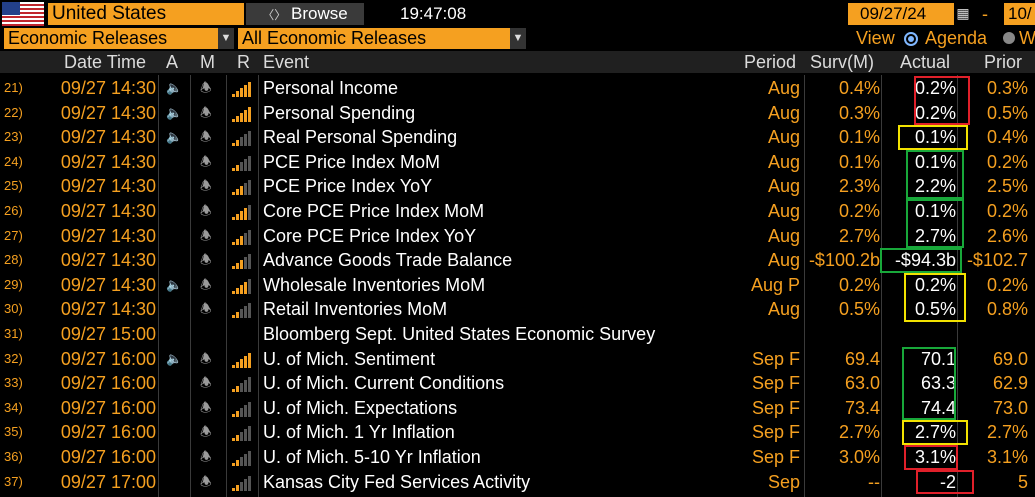  I want to click on col-prior: Prior, so click(1003, 62).